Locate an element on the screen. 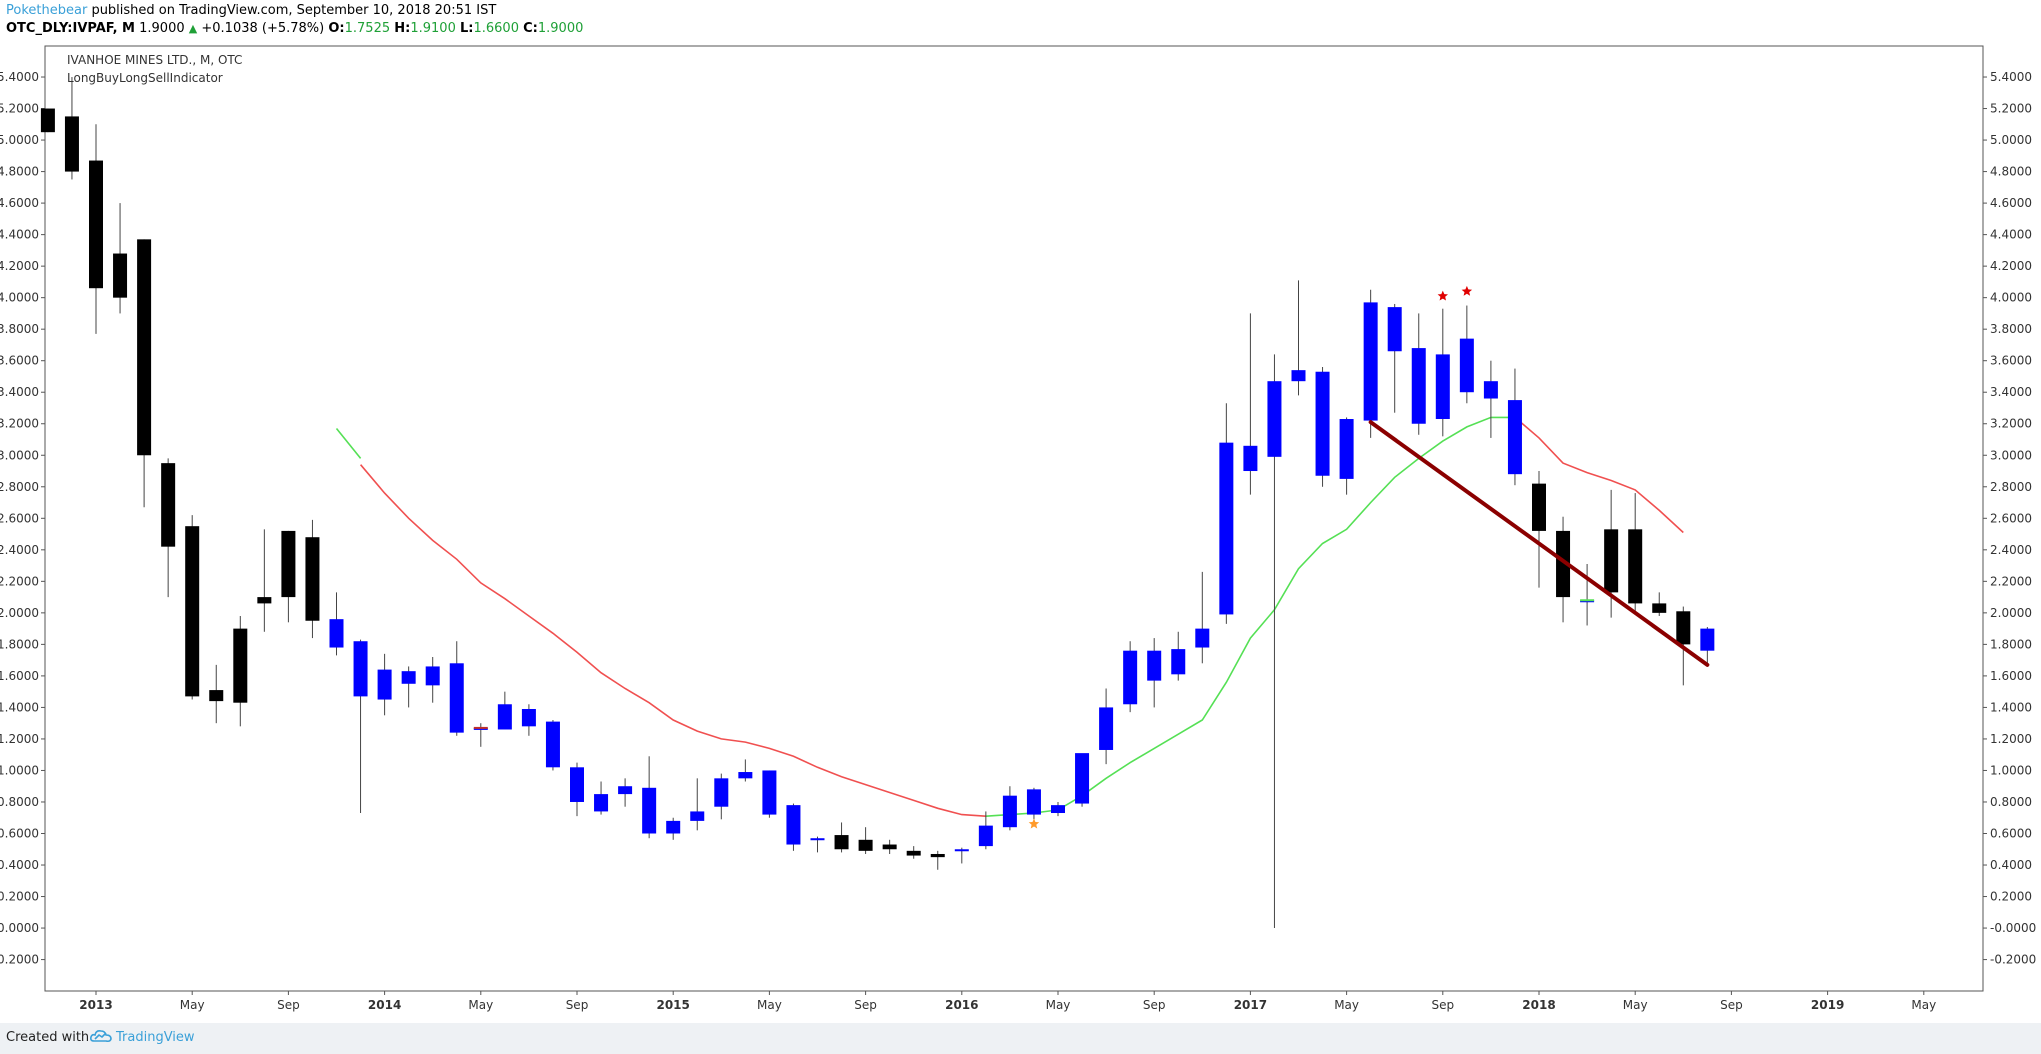 This screenshot has width=2041, height=1054. last-price: 1.9000 is located at coordinates (162, 28).